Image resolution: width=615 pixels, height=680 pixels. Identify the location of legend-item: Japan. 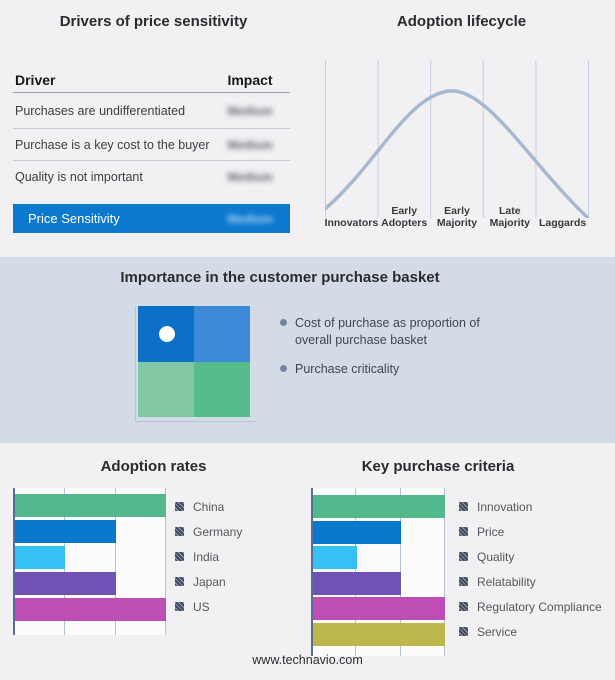
(208, 581).